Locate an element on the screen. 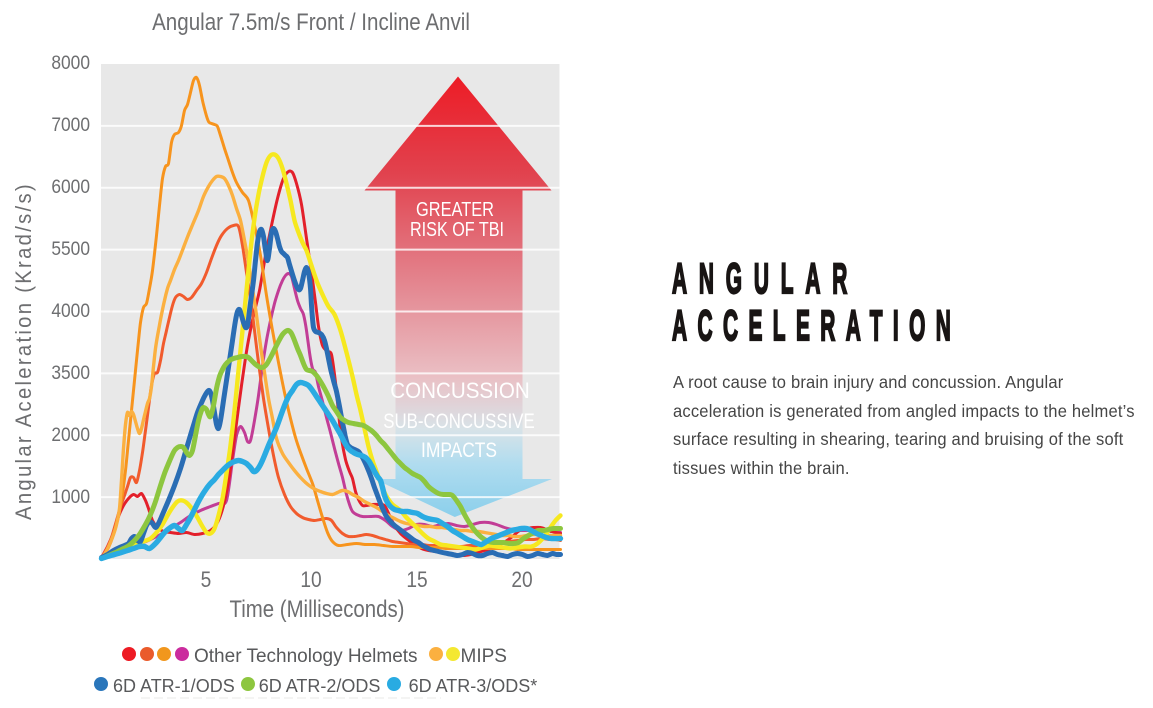 The image size is (1153, 708). svg-text: IMPACTS is located at coordinates (459, 450).